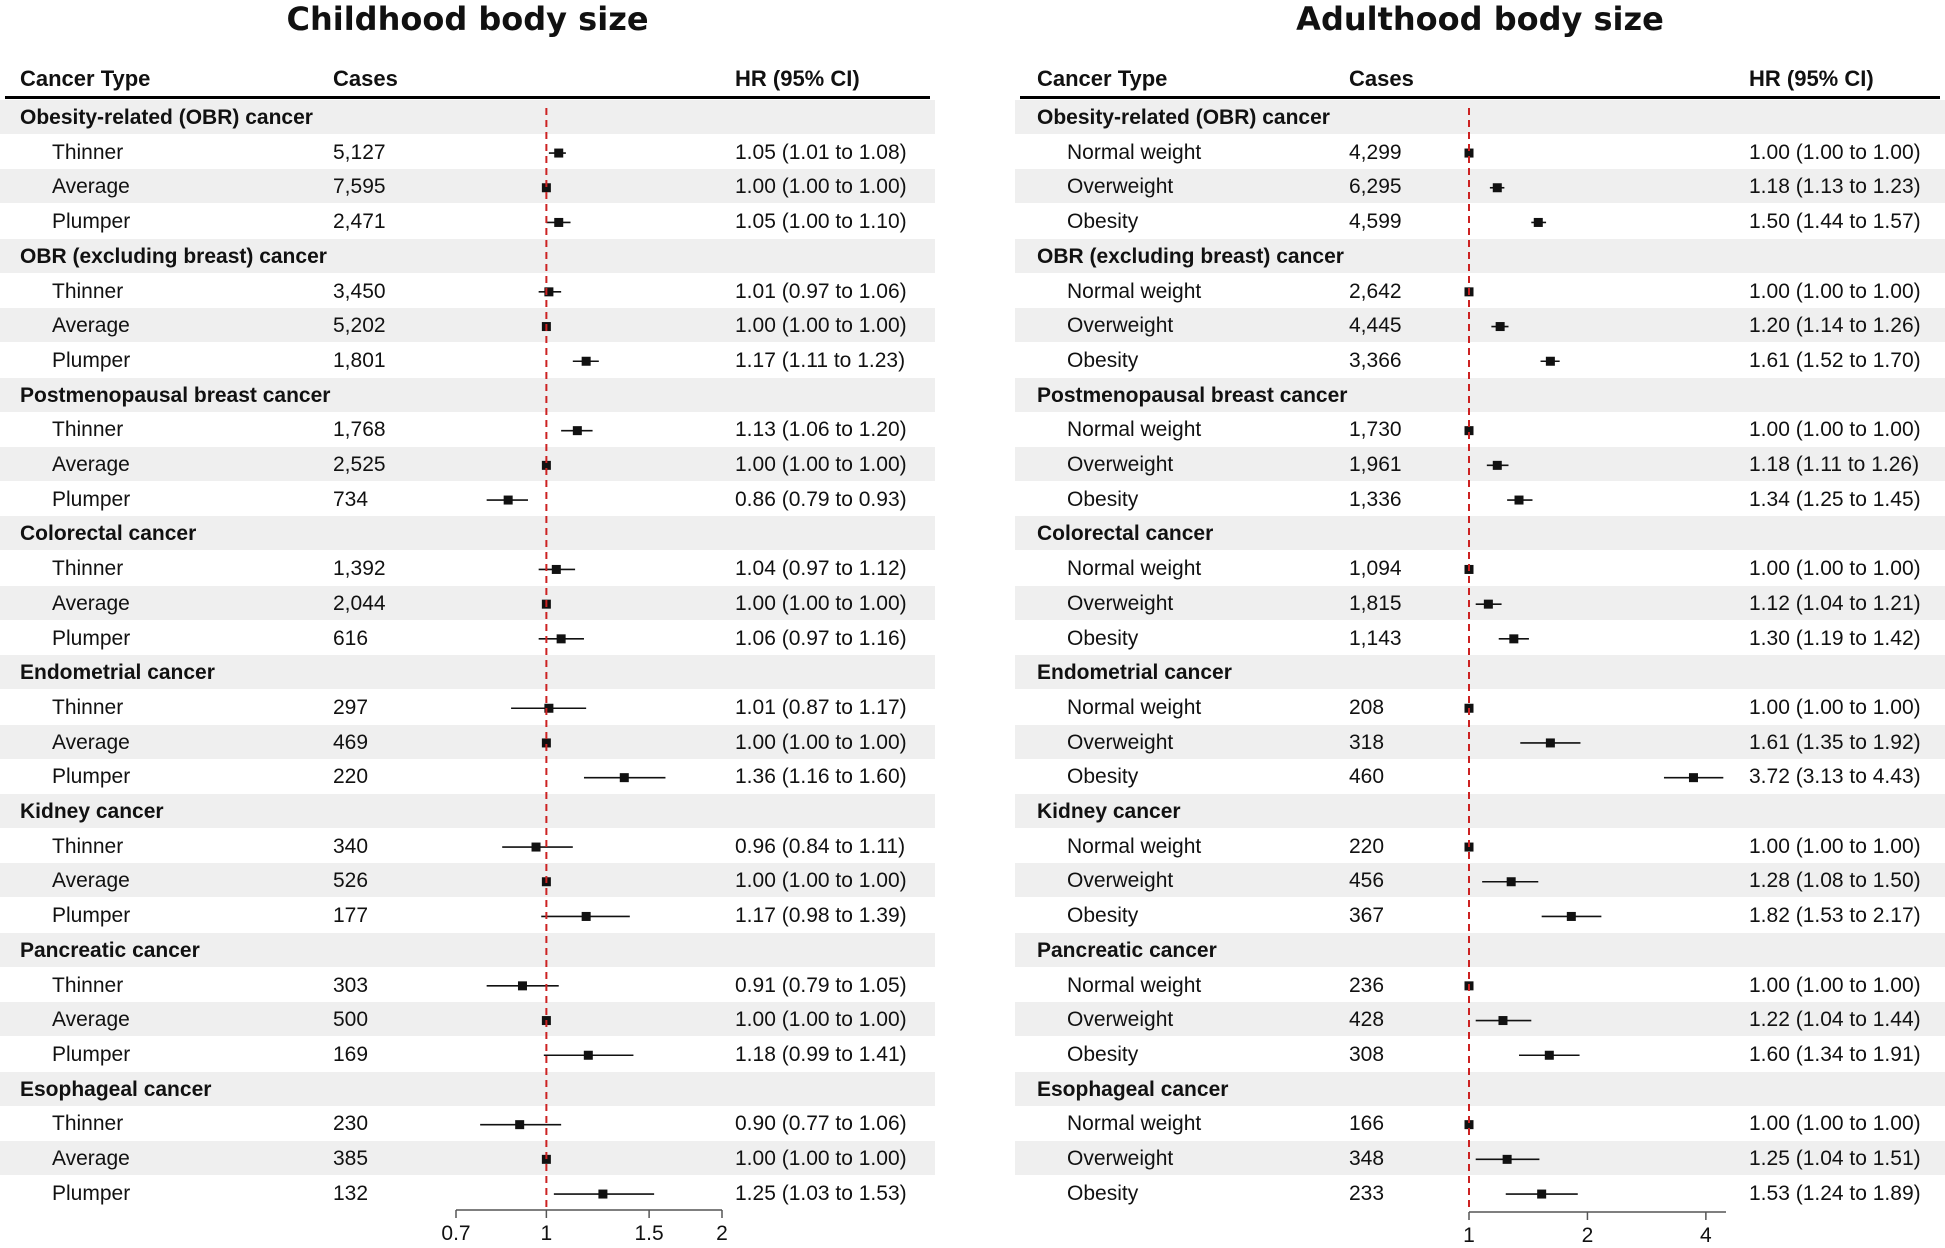  I want to click on row-cases: 208, so click(1367, 707).